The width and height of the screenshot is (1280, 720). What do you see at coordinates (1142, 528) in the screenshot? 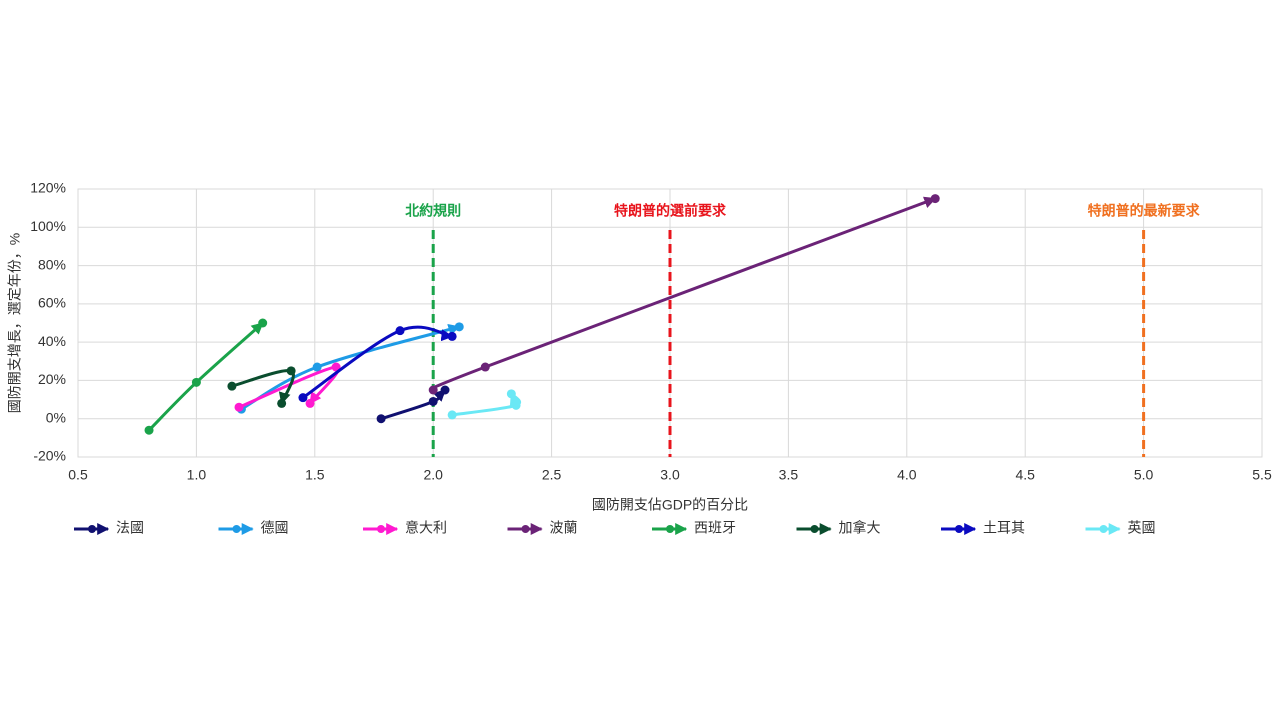
I see `legend-label: 英國` at bounding box center [1142, 528].